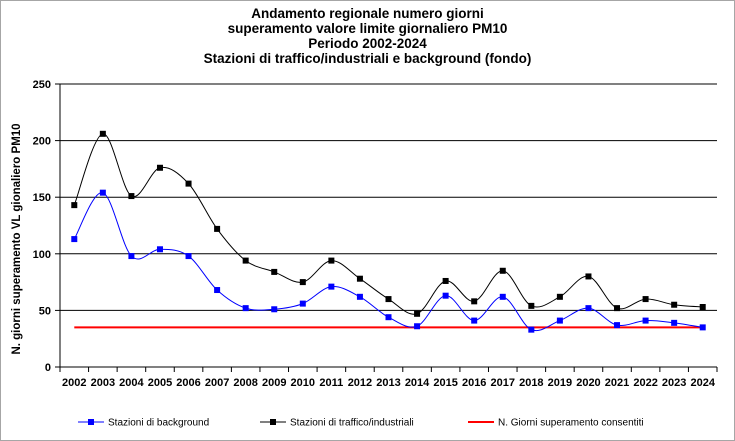 The width and height of the screenshot is (735, 441). Describe the element at coordinates (702, 383) in the screenshot. I see `x-tick-label: 2024` at that location.